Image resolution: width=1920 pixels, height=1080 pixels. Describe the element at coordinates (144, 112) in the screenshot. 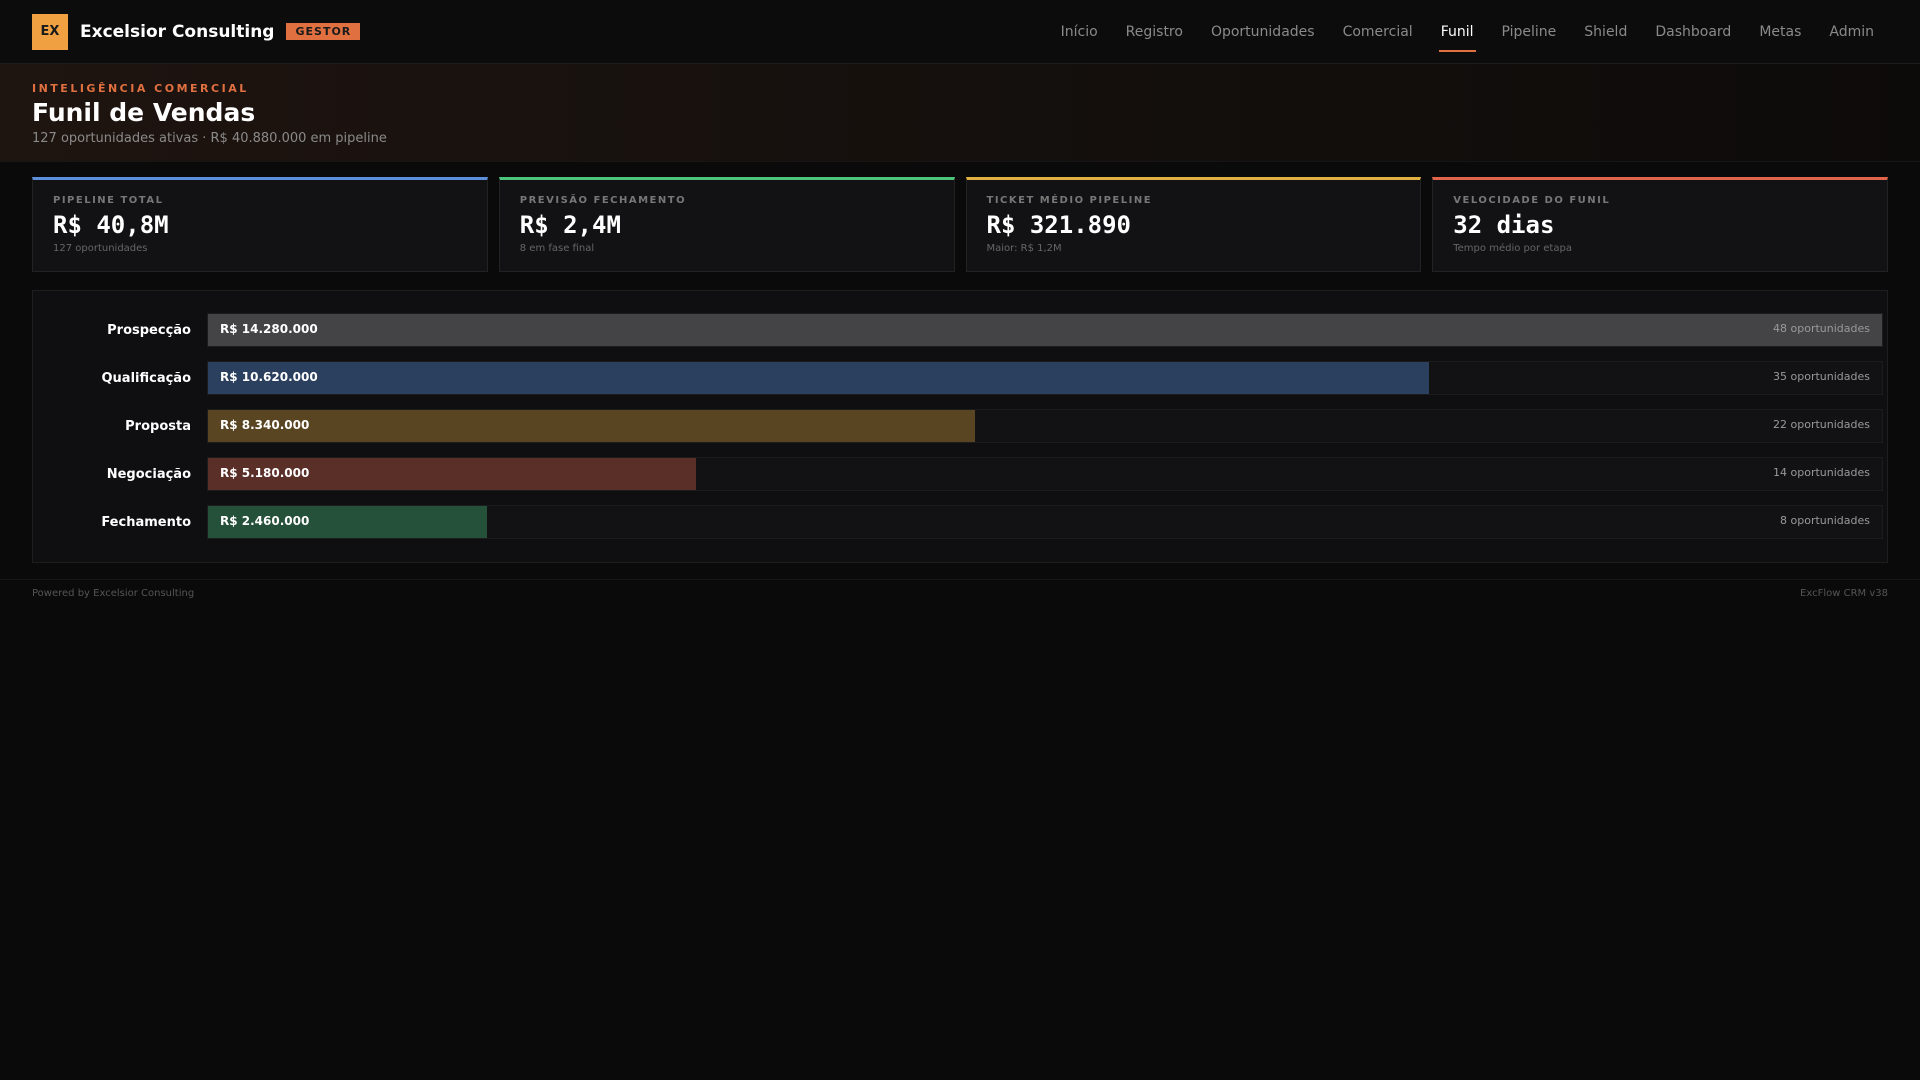

I see `page-title: Funil de Vendas` at that location.